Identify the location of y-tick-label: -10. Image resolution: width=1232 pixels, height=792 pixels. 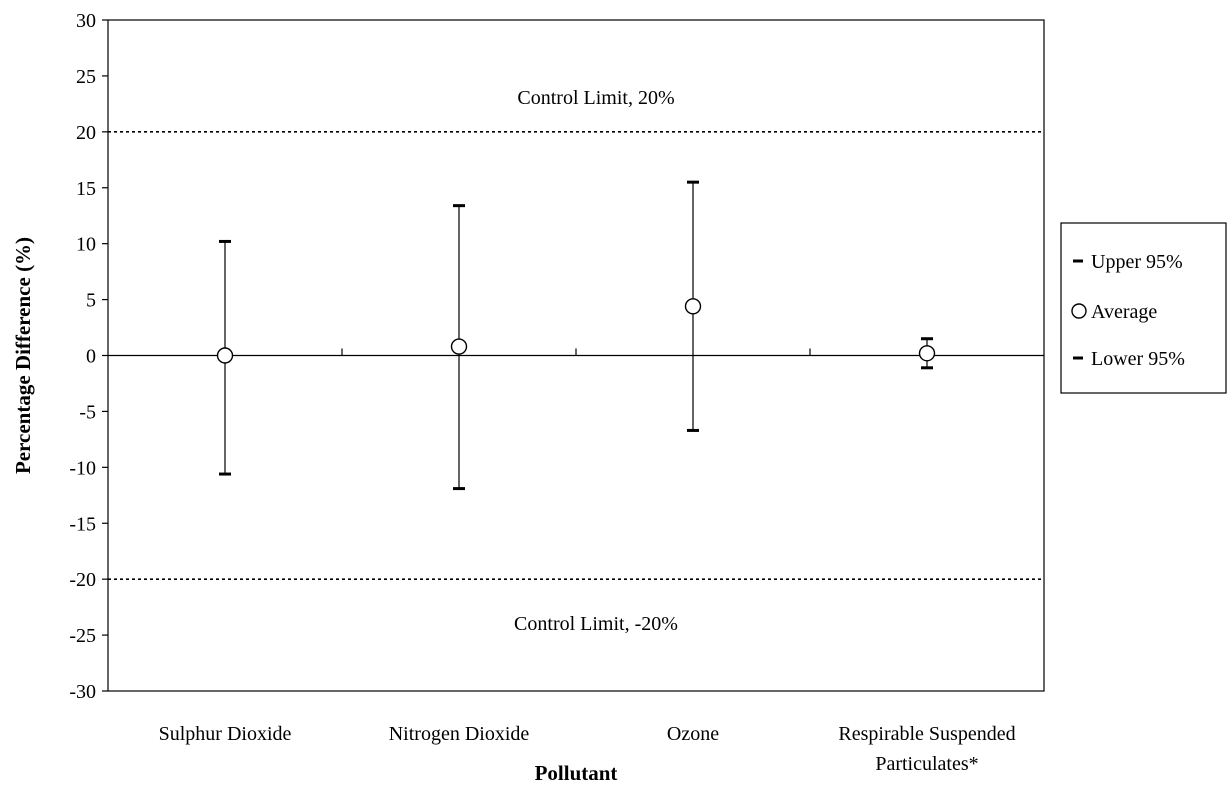
(82, 468).